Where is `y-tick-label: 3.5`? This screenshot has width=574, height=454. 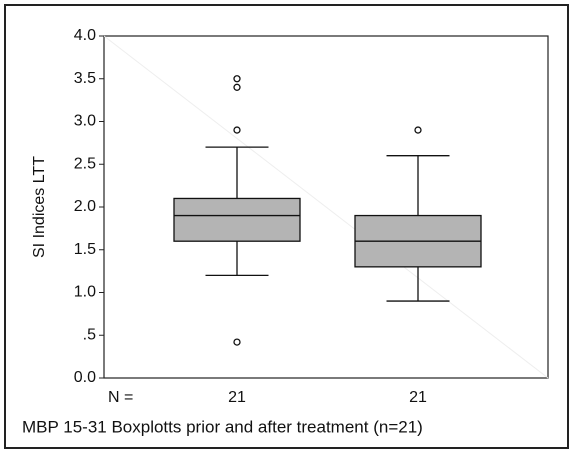 y-tick-label: 3.5 is located at coordinates (85, 78).